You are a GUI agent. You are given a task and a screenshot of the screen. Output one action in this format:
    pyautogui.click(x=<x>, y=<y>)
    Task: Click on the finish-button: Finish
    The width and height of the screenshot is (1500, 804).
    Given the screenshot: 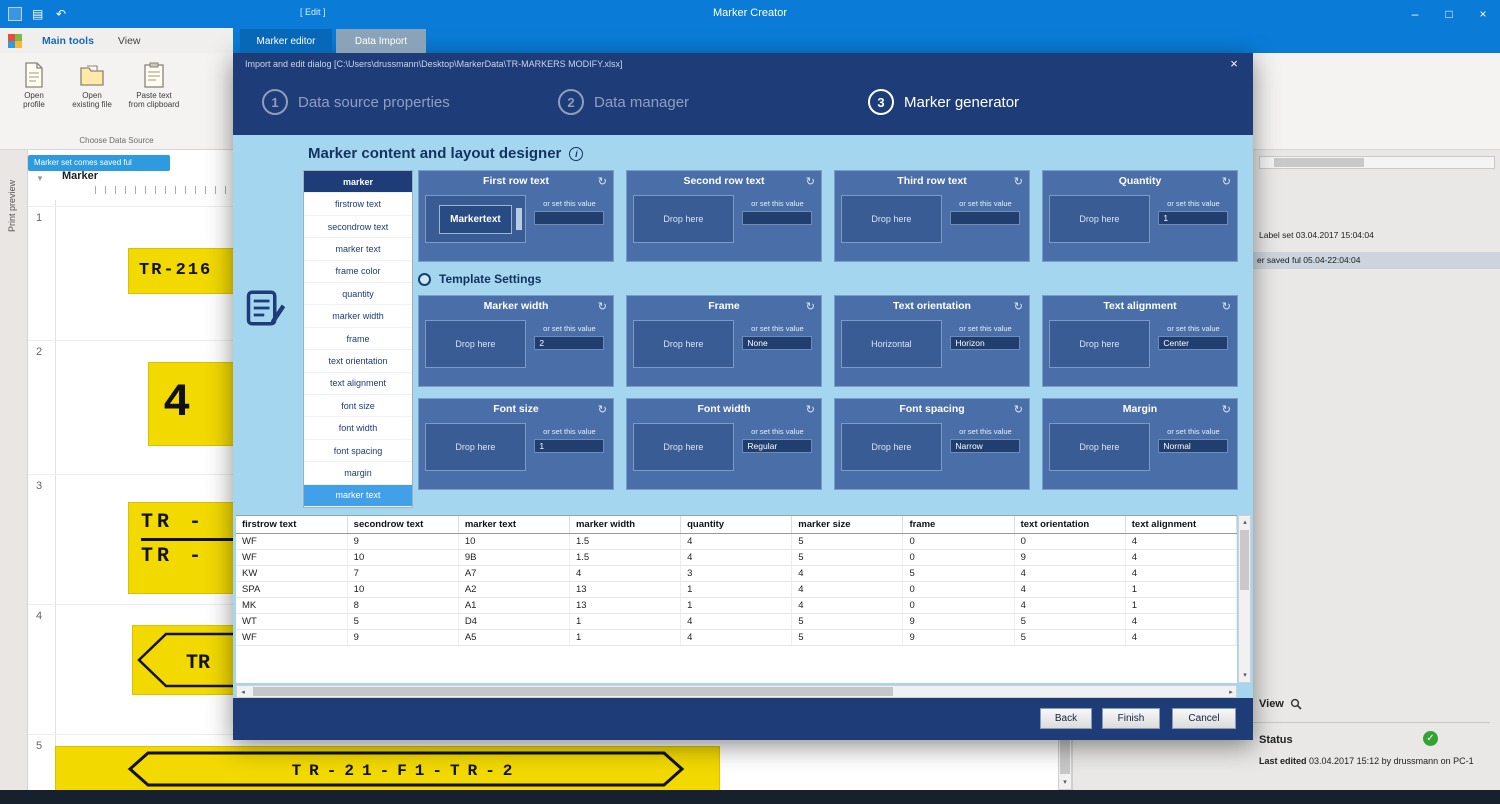 What is the action you would take?
    pyautogui.click(x=1131, y=718)
    